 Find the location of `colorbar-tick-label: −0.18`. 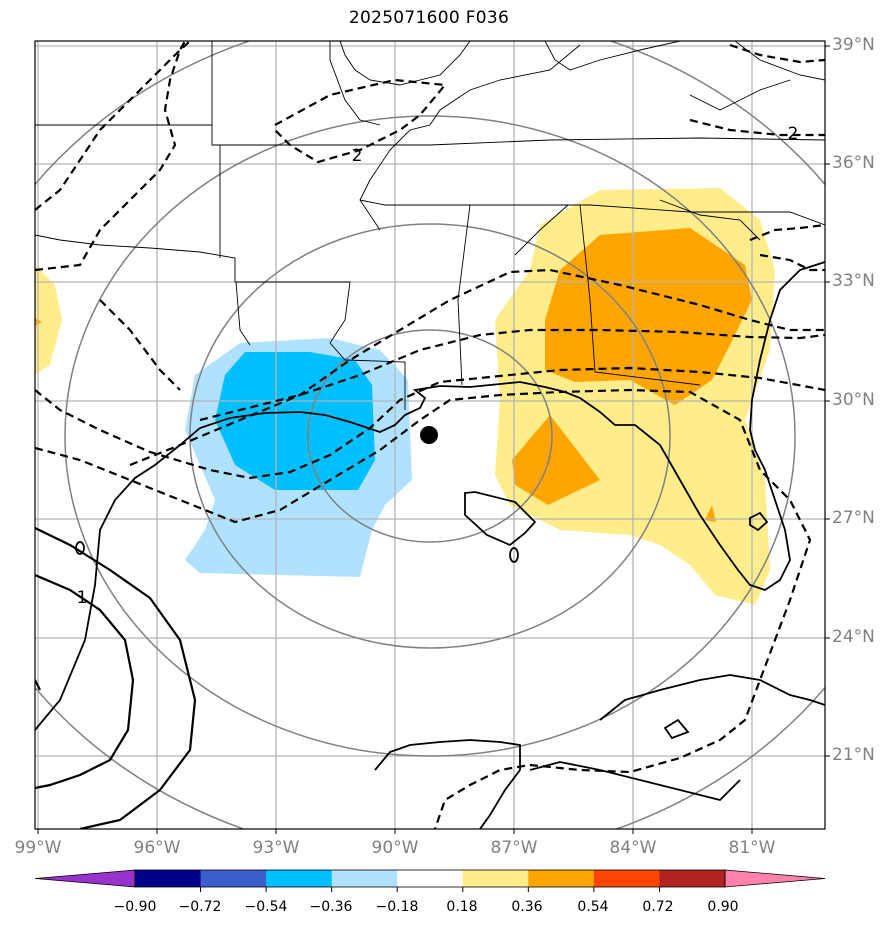

colorbar-tick-label: −0.18 is located at coordinates (397, 907).